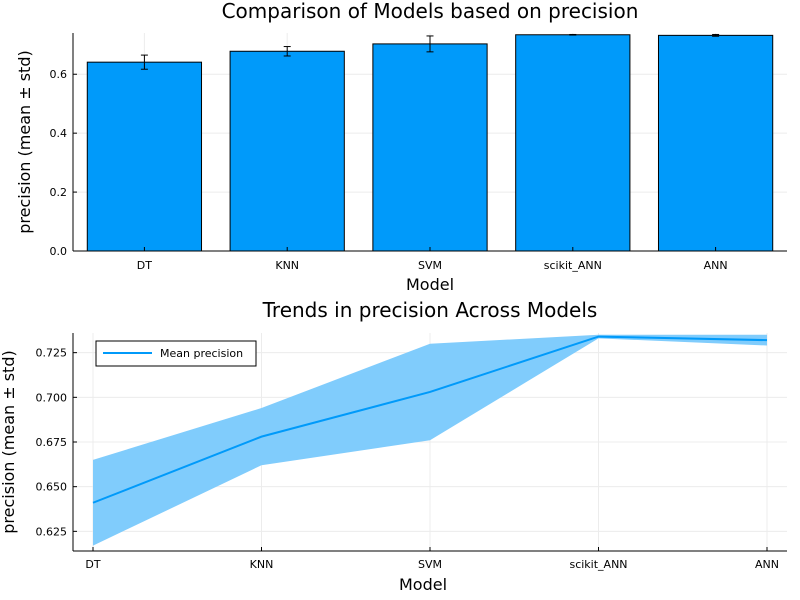 Image resolution: width=800 pixels, height=600 pixels. I want to click on y-tick-label: 0.625, so click(52, 531).